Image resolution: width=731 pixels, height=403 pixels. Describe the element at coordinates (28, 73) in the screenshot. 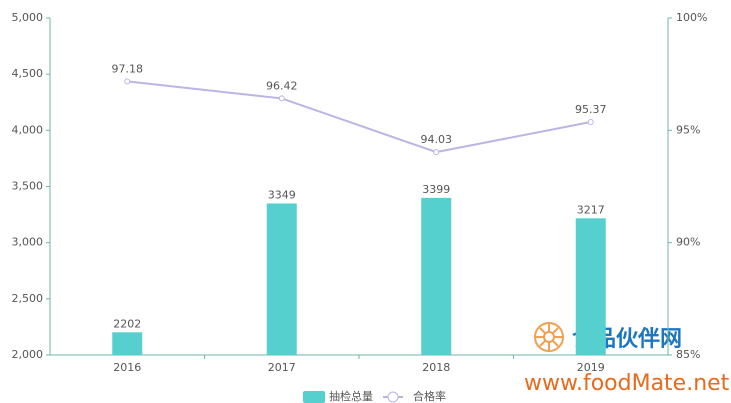

I see `y-tick-label: 4,500` at that location.